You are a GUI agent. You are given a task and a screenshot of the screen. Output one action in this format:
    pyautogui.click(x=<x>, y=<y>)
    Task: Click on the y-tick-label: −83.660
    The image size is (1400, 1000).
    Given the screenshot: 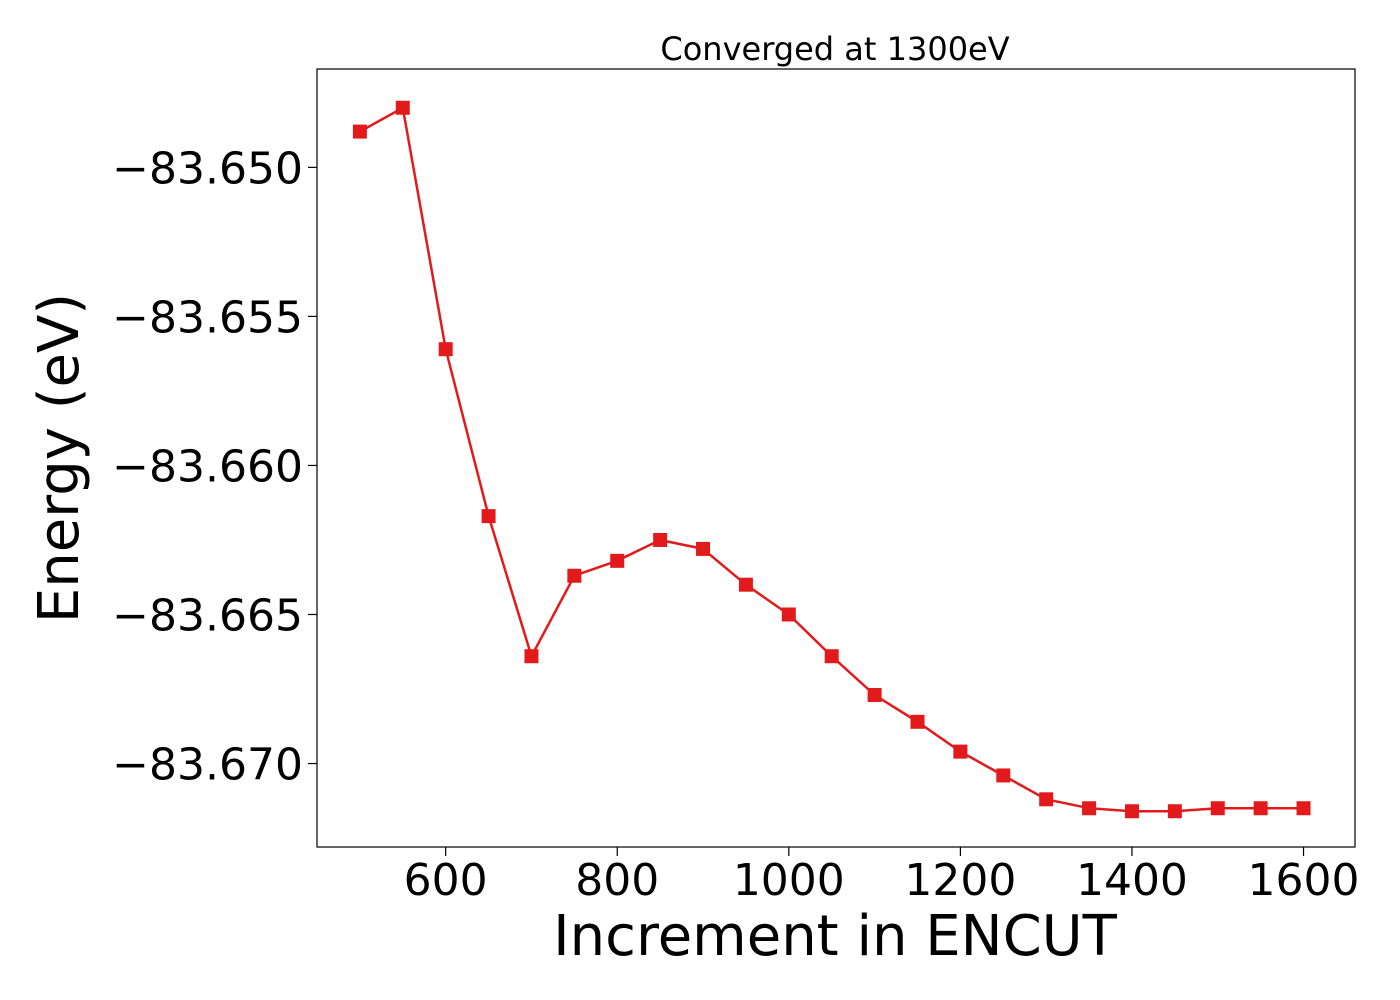 What is the action you would take?
    pyautogui.click(x=207, y=466)
    